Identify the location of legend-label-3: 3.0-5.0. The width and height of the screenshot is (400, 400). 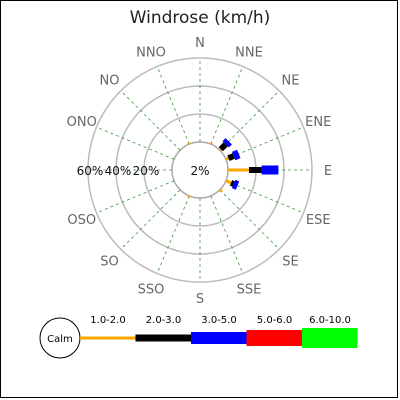
(218, 320).